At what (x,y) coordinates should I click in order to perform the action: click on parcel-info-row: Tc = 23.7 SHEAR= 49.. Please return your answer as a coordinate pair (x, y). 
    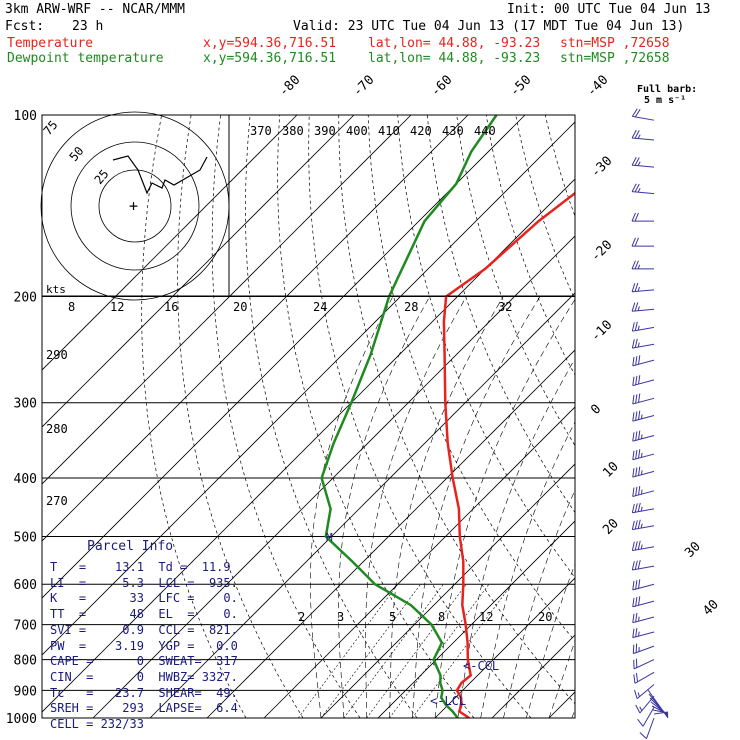
    Looking at the image, I should click on (144, 692).